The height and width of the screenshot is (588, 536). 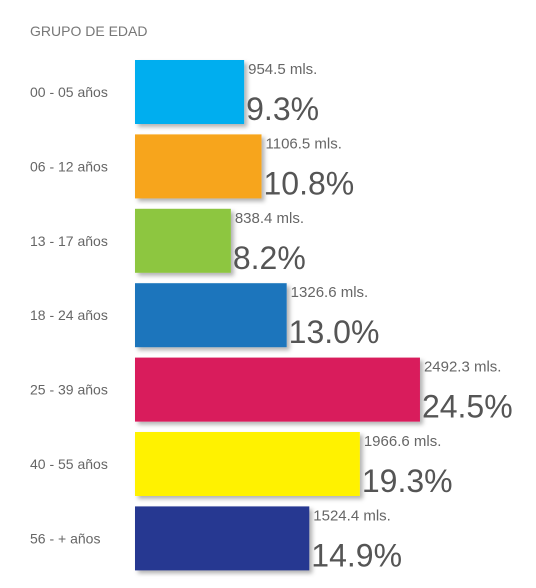 I want to click on value-label: 954.5 mls., so click(x=282, y=69).